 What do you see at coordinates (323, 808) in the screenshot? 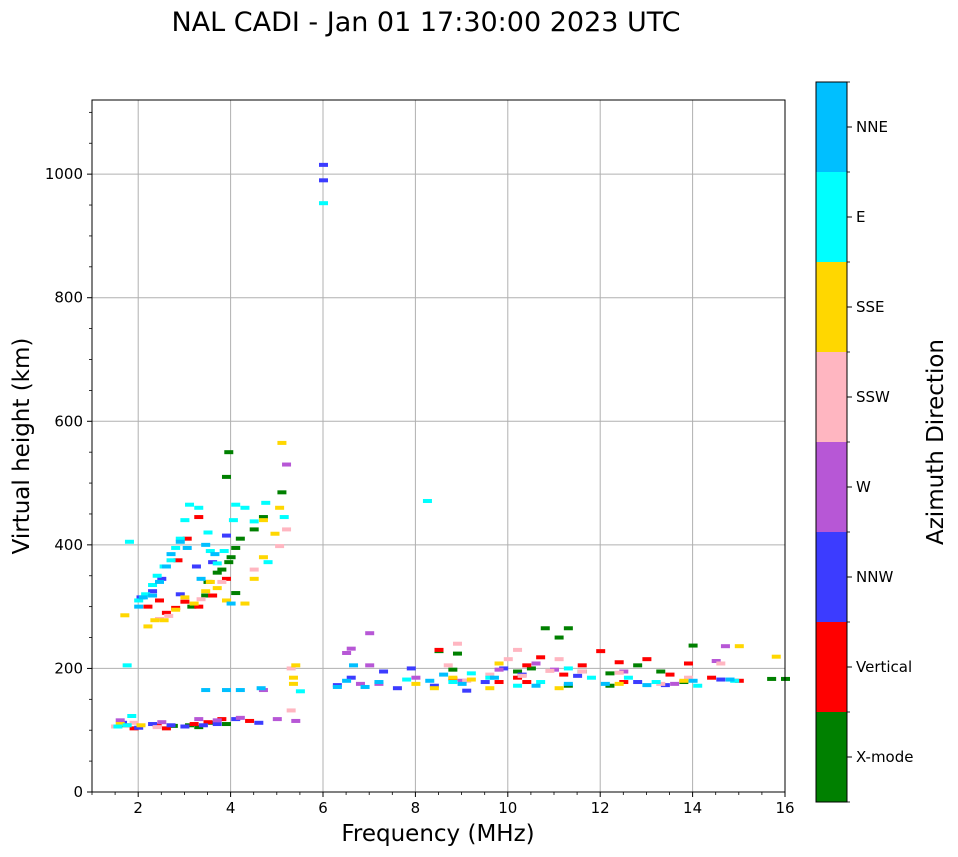
I see `x-tick-label: 6` at bounding box center [323, 808].